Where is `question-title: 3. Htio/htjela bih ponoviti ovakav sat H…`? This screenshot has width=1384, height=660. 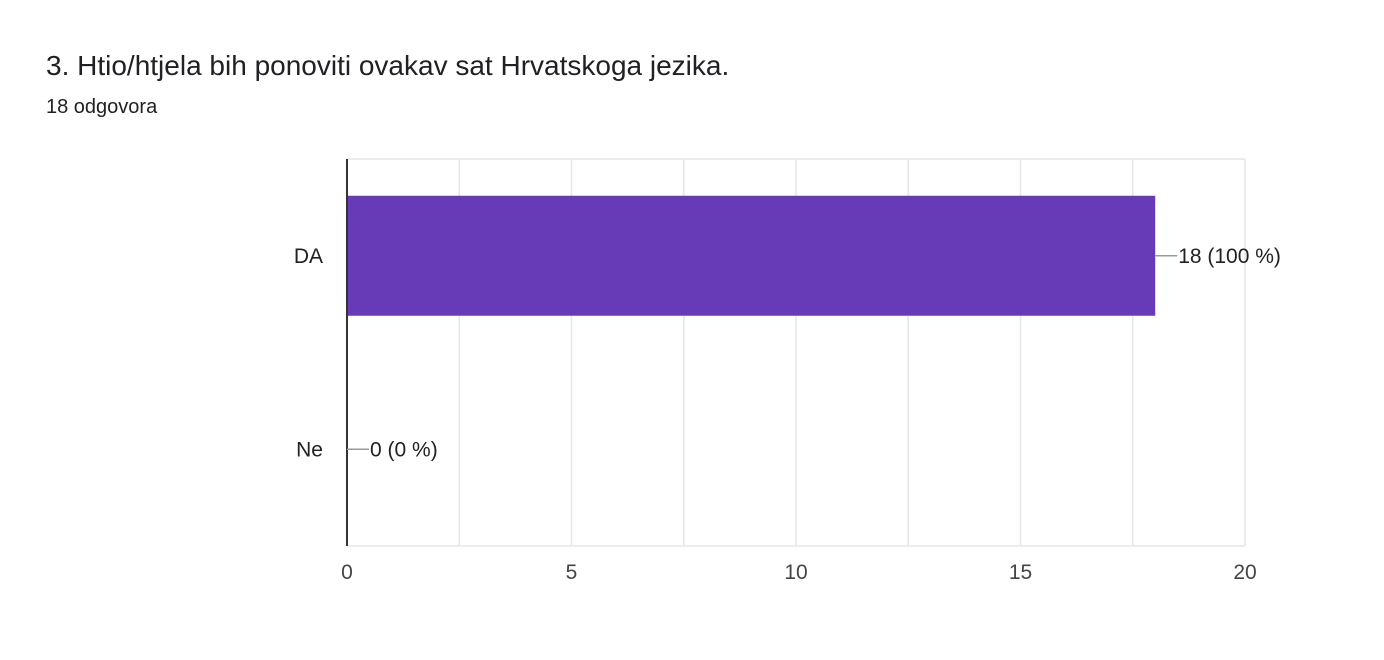 question-title: 3. Htio/htjela bih ponoviti ovakav sat H… is located at coordinates (388, 65).